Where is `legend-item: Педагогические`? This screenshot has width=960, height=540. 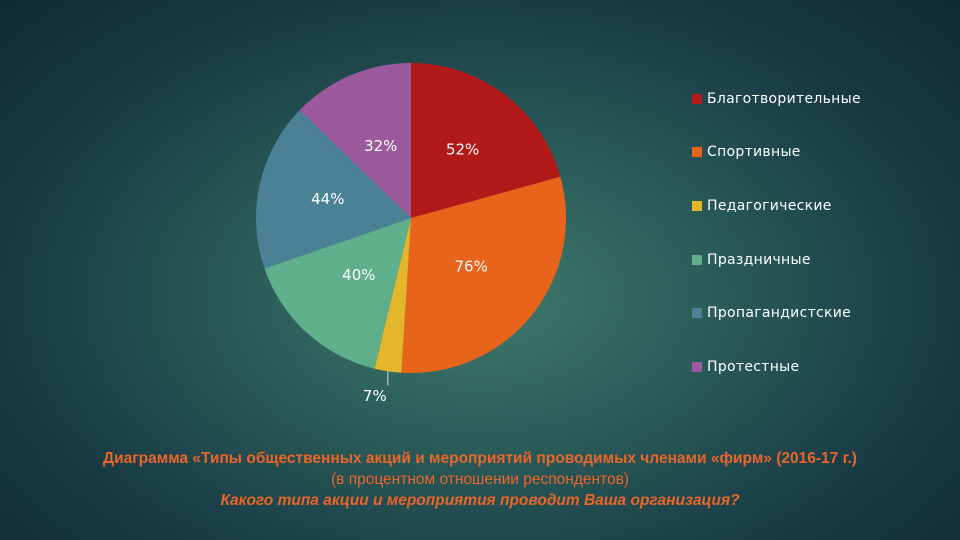 legend-item: Педагогические is located at coordinates (776, 206).